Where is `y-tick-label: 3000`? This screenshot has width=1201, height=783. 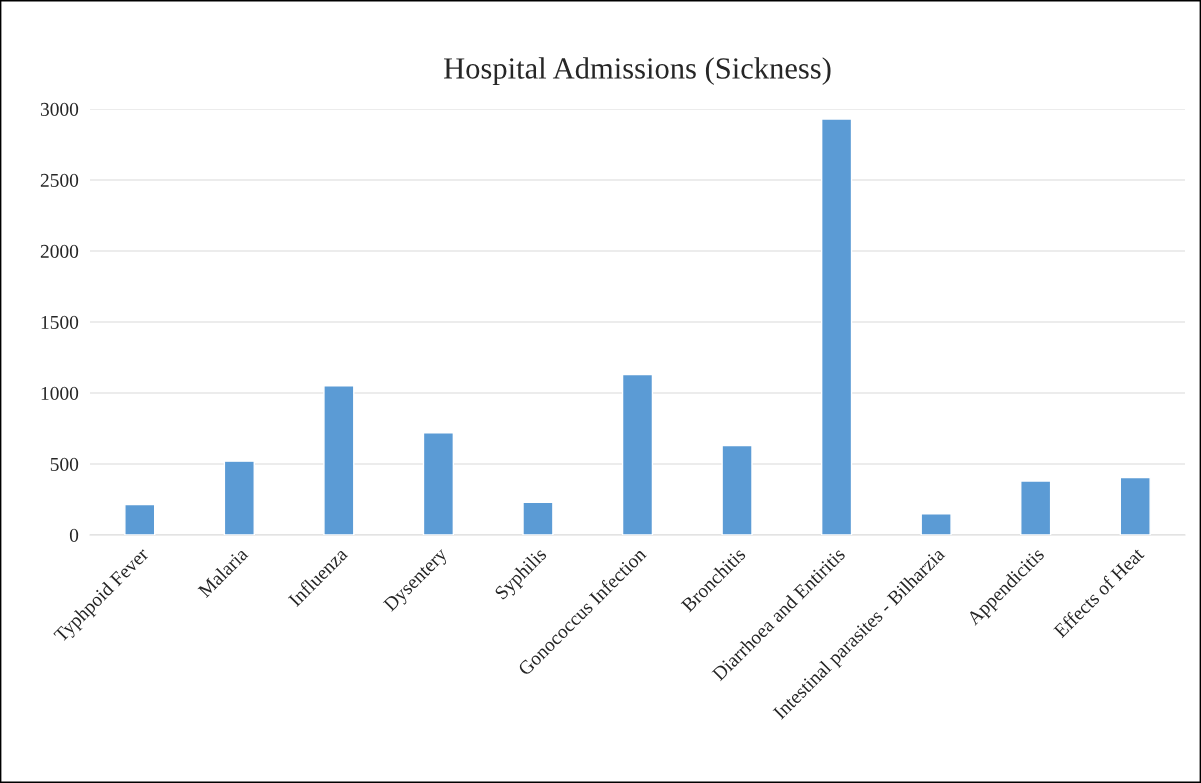
y-tick-label: 3000 is located at coordinates (59, 109).